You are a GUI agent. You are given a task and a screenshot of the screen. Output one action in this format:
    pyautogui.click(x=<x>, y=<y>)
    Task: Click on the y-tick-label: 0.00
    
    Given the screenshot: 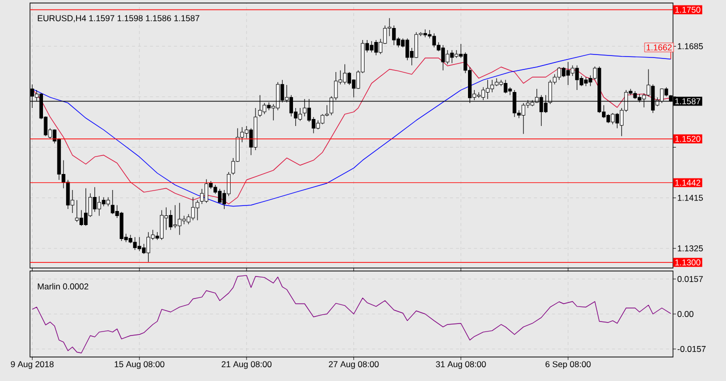 What is the action you would take?
    pyautogui.click(x=686, y=314)
    